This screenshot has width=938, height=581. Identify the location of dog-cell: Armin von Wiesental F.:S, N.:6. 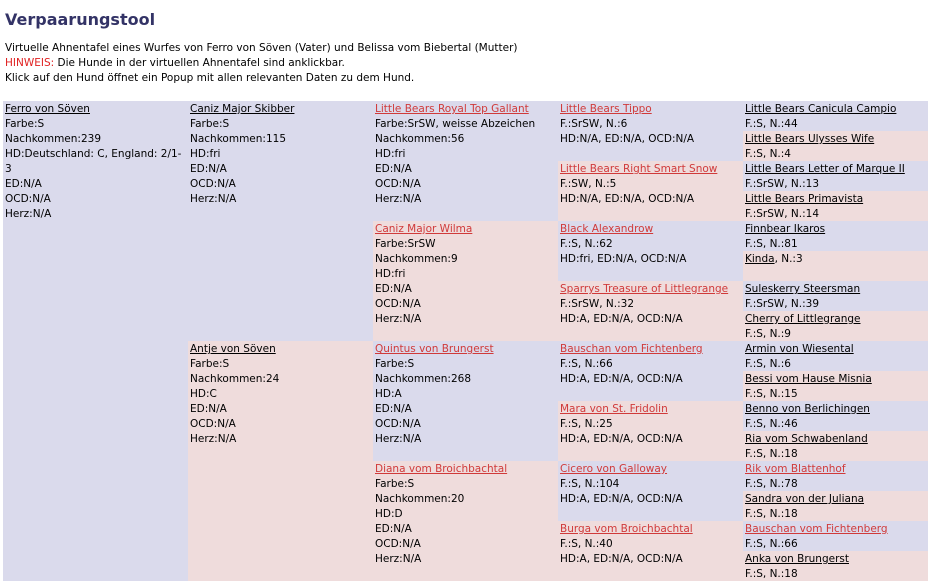
(835, 356).